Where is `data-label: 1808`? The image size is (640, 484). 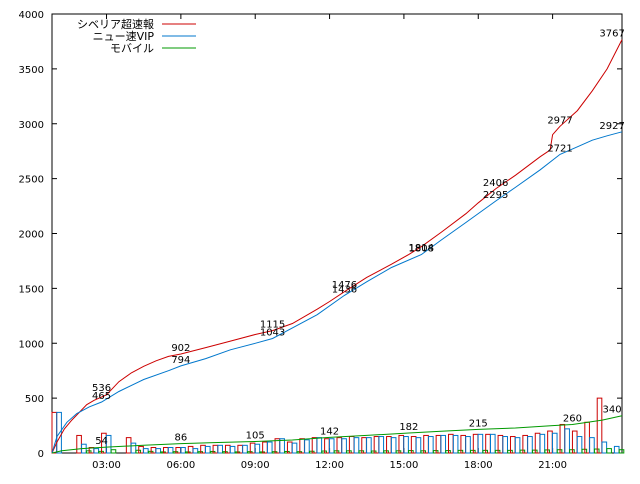
data-label: 1808 is located at coordinates (421, 249).